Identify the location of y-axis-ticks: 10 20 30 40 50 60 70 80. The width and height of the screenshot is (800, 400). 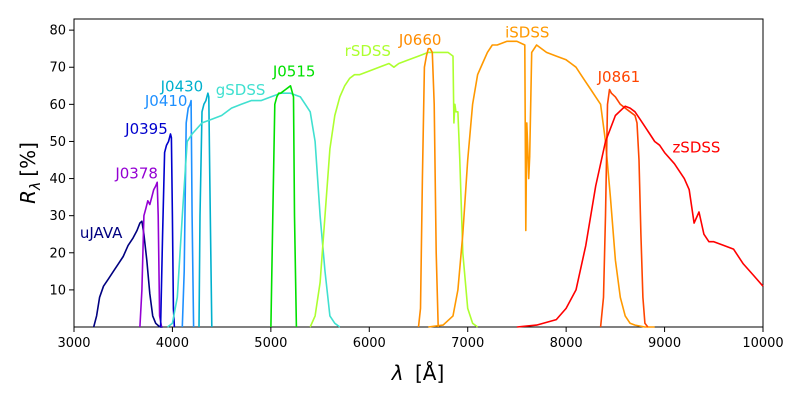
(61, 161).